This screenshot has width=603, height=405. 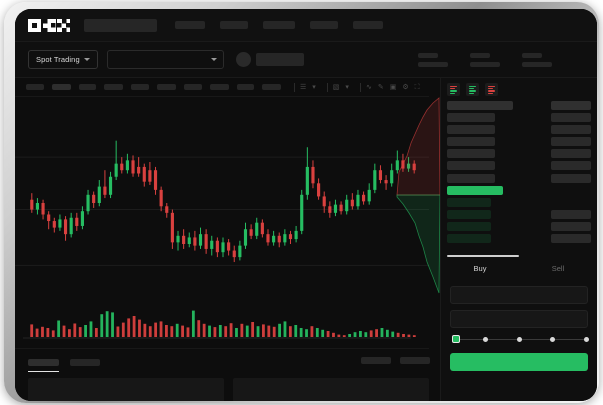 I want to click on order-book-panel: Buy Sell, so click(x=518, y=178).